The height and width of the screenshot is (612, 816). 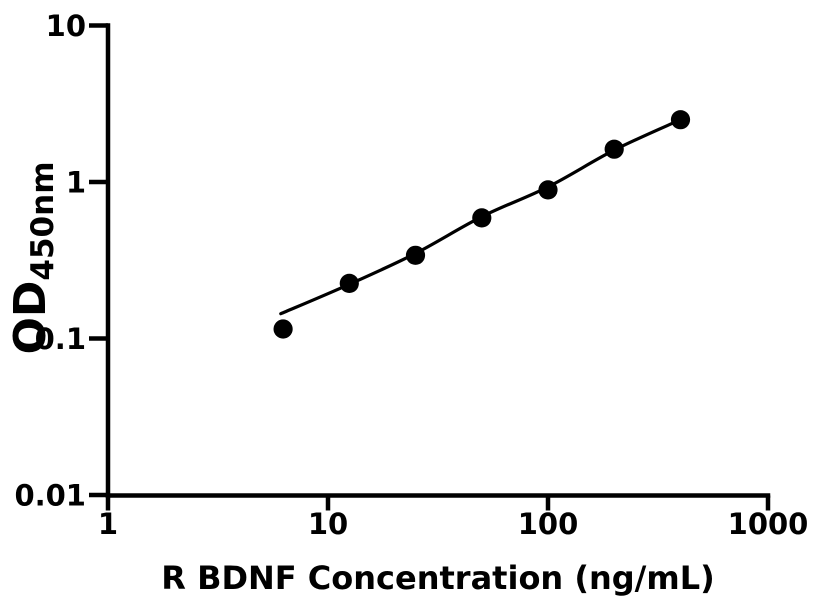 I want to click on x-axis-title: R BDNF Concentration (ng/mL), so click(x=437, y=578).